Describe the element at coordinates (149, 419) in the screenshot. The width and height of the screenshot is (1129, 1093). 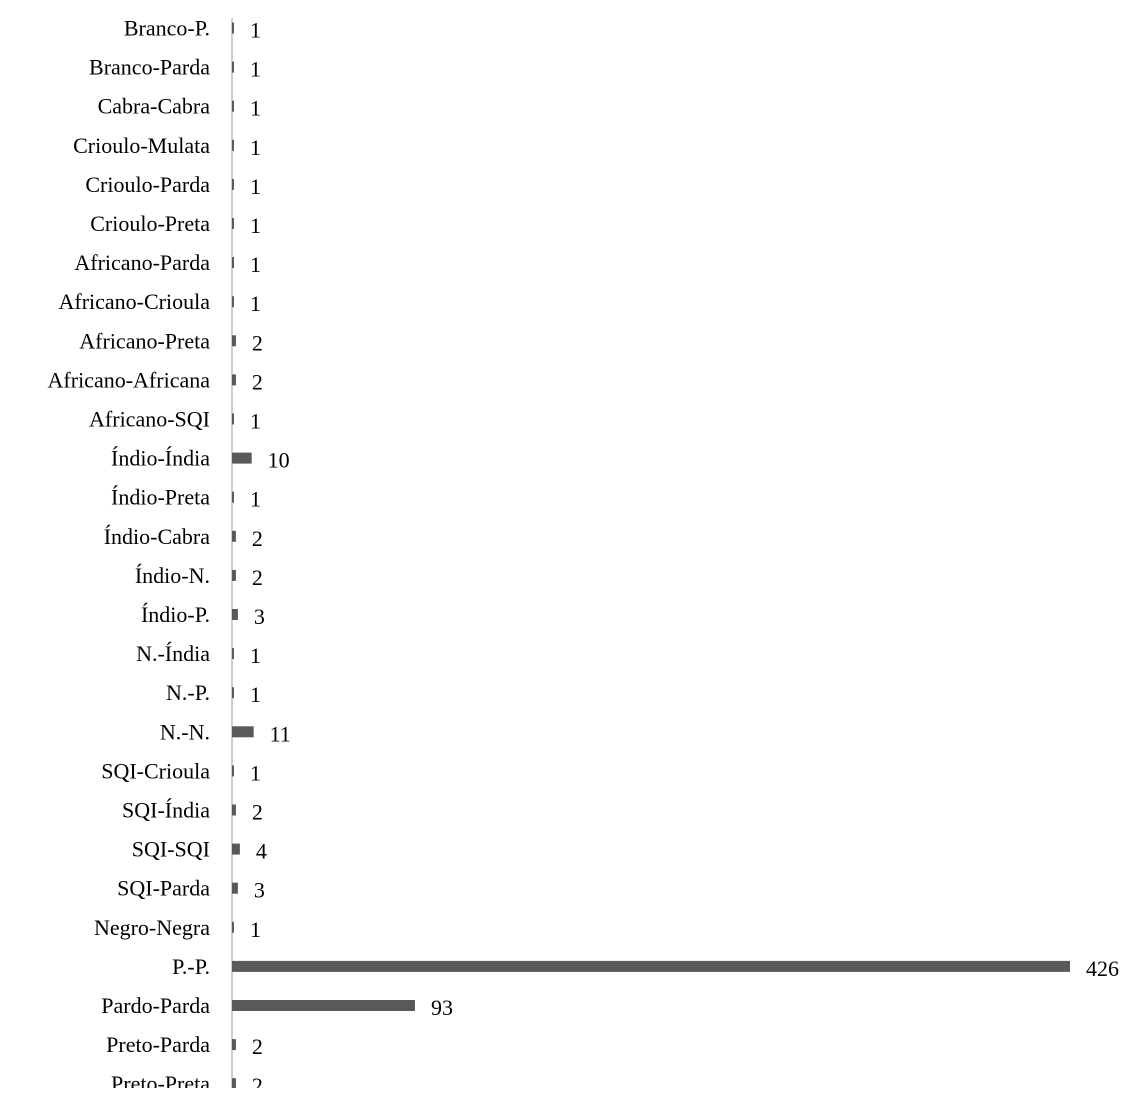
I see `category-label: Africano-SQI` at that location.